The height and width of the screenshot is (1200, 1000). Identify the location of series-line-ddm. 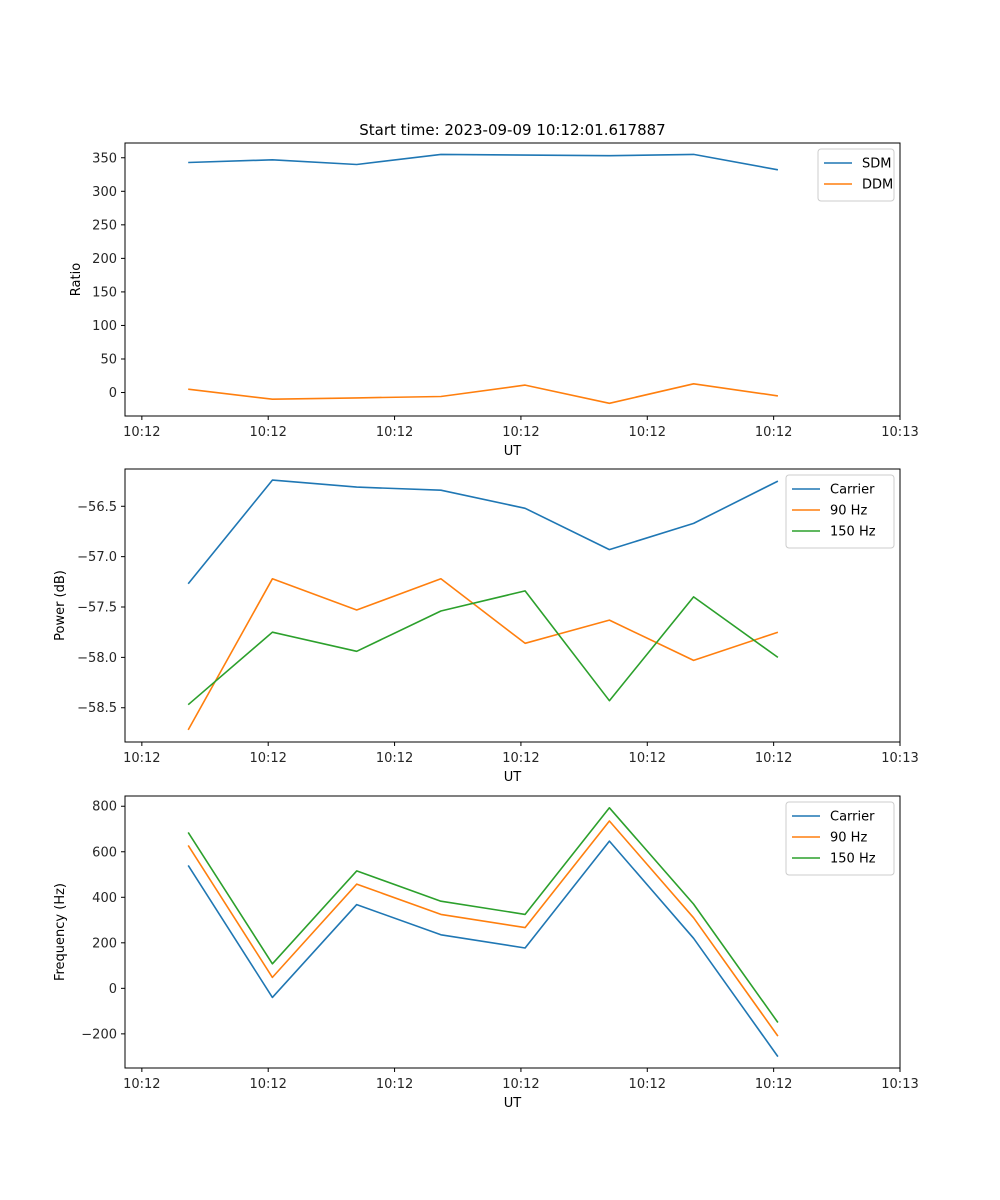
(483, 393).